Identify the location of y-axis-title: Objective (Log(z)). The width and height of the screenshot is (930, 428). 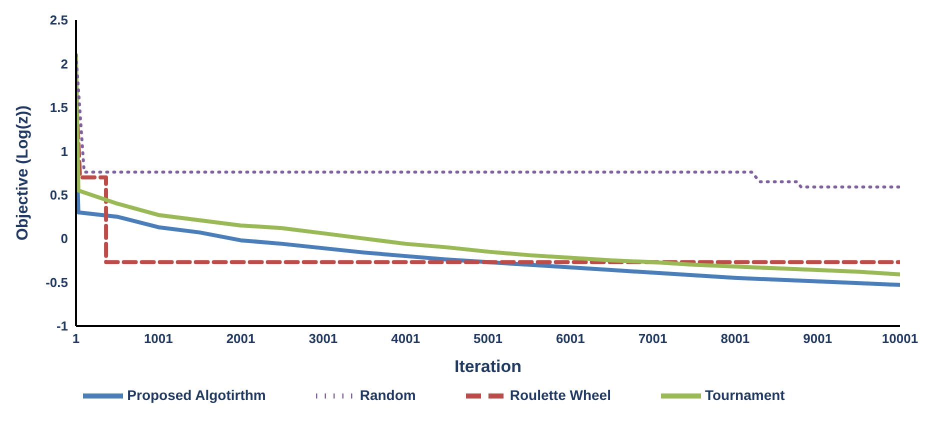
(23, 173).